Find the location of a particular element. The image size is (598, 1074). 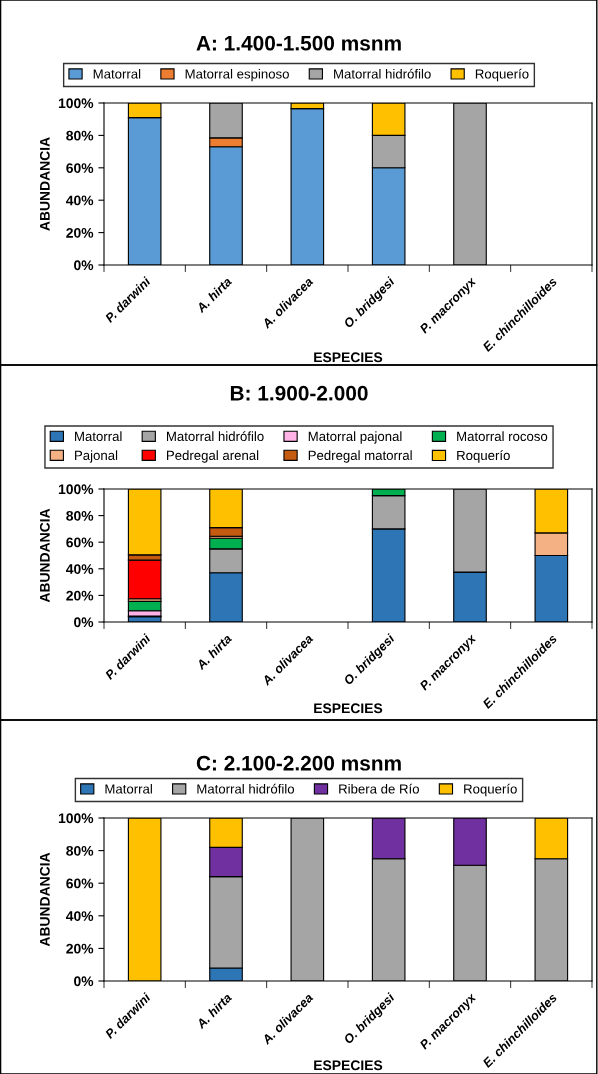

legend-label: Matorral pajonal is located at coordinates (355, 437).